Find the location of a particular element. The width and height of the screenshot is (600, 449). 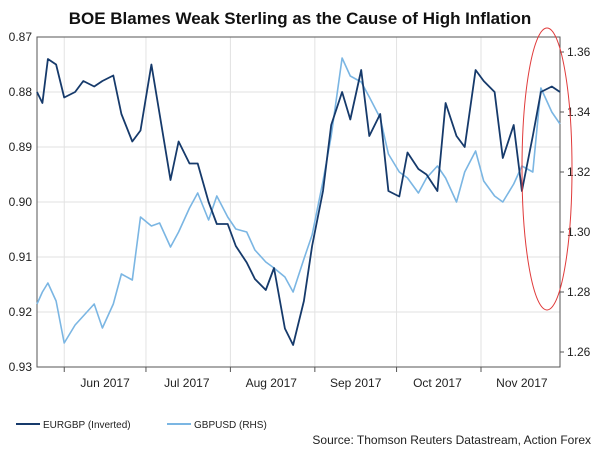

right-tick-label: 1.30 is located at coordinates (579, 232).